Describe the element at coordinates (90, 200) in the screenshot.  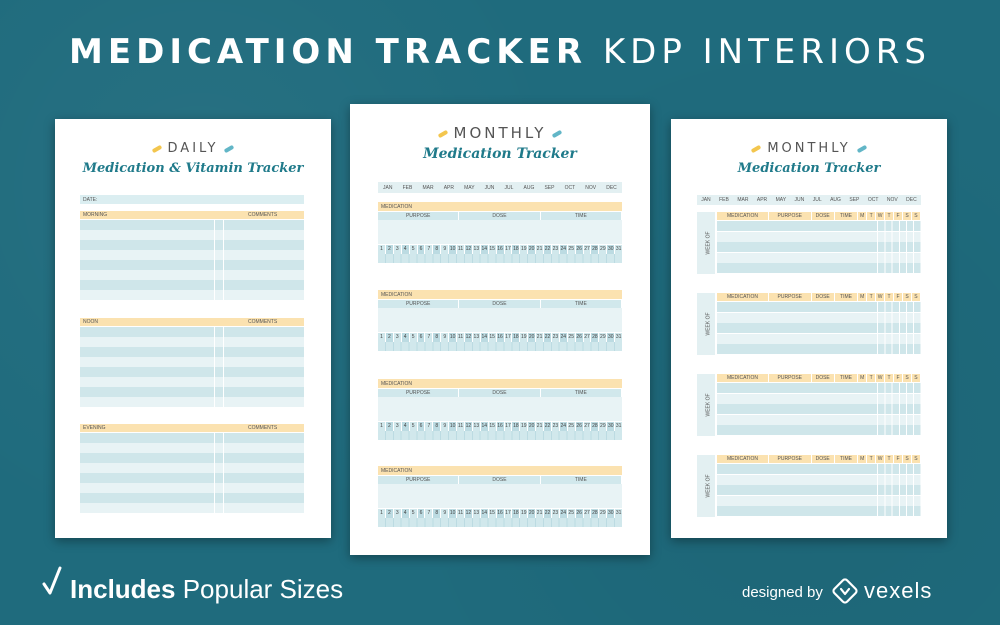
I see `date-label: DATE:` at that location.